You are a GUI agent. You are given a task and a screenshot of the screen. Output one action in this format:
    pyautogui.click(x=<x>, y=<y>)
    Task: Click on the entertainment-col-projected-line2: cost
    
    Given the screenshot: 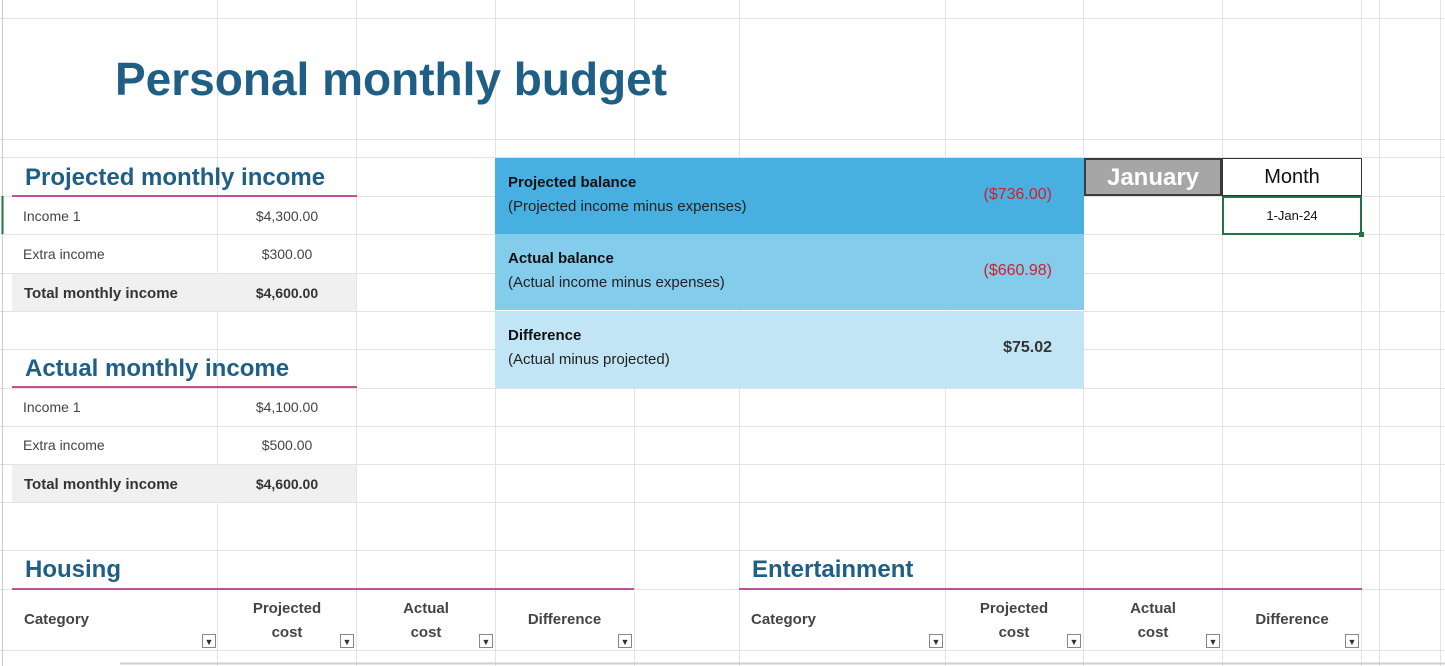 What is the action you would take?
    pyautogui.click(x=1014, y=632)
    